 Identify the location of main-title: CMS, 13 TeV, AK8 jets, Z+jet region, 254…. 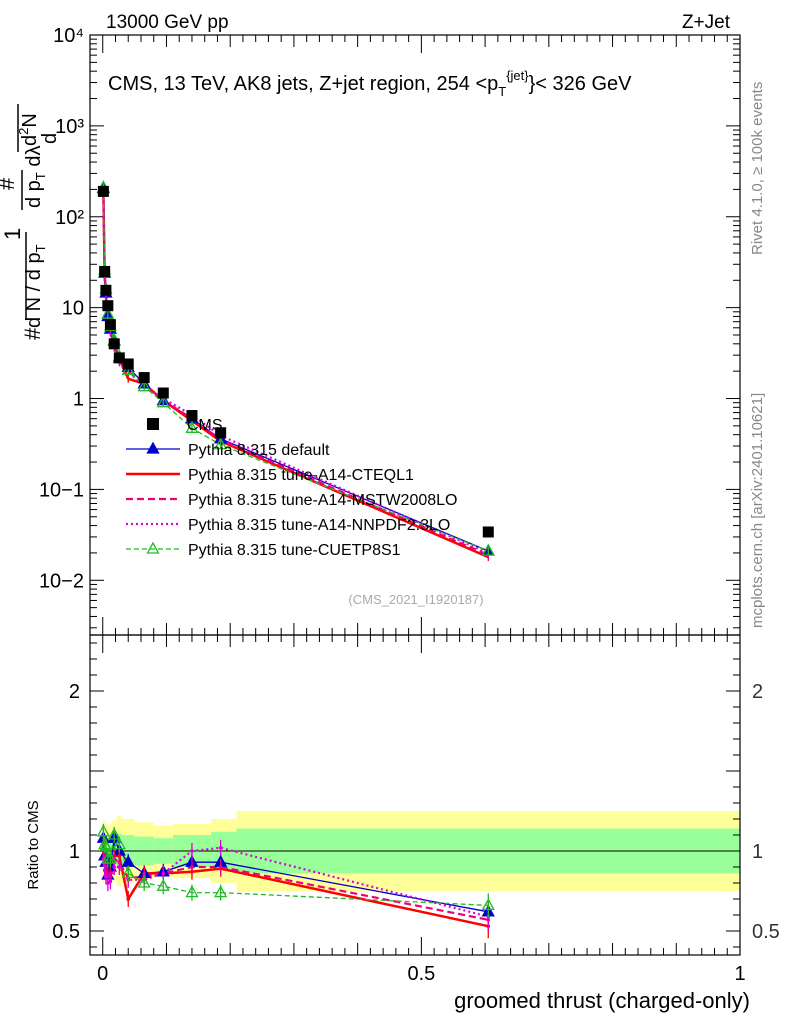
(370, 83).